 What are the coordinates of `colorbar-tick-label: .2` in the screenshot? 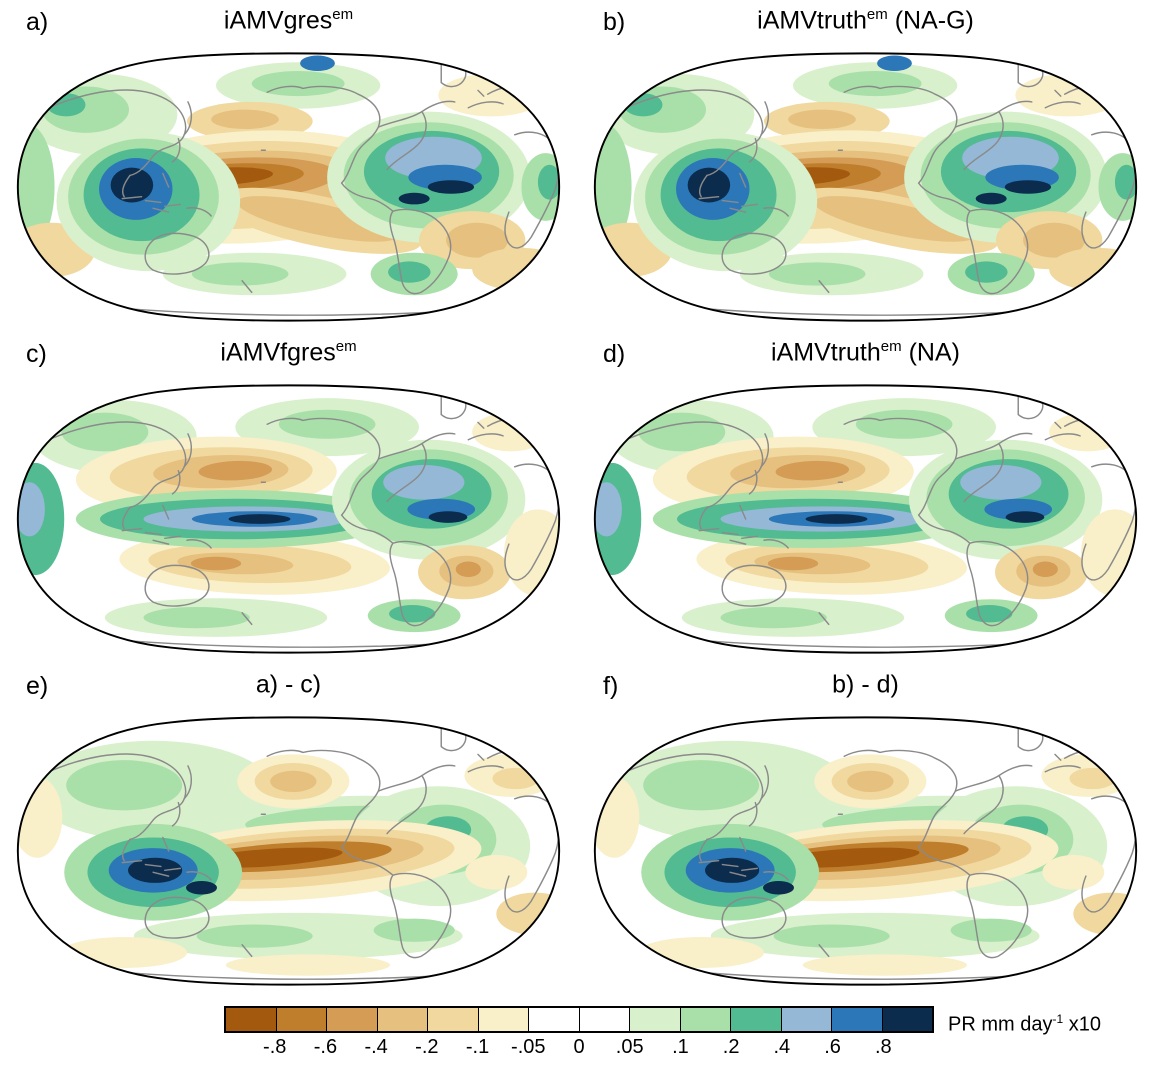 It's located at (731, 1047).